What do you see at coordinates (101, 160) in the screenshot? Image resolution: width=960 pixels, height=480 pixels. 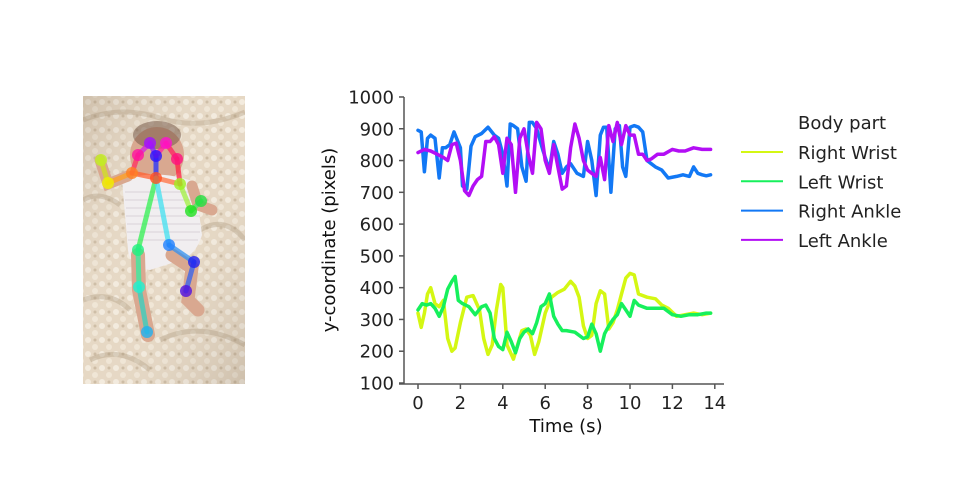 I see `keypoint-right-wrist` at bounding box center [101, 160].